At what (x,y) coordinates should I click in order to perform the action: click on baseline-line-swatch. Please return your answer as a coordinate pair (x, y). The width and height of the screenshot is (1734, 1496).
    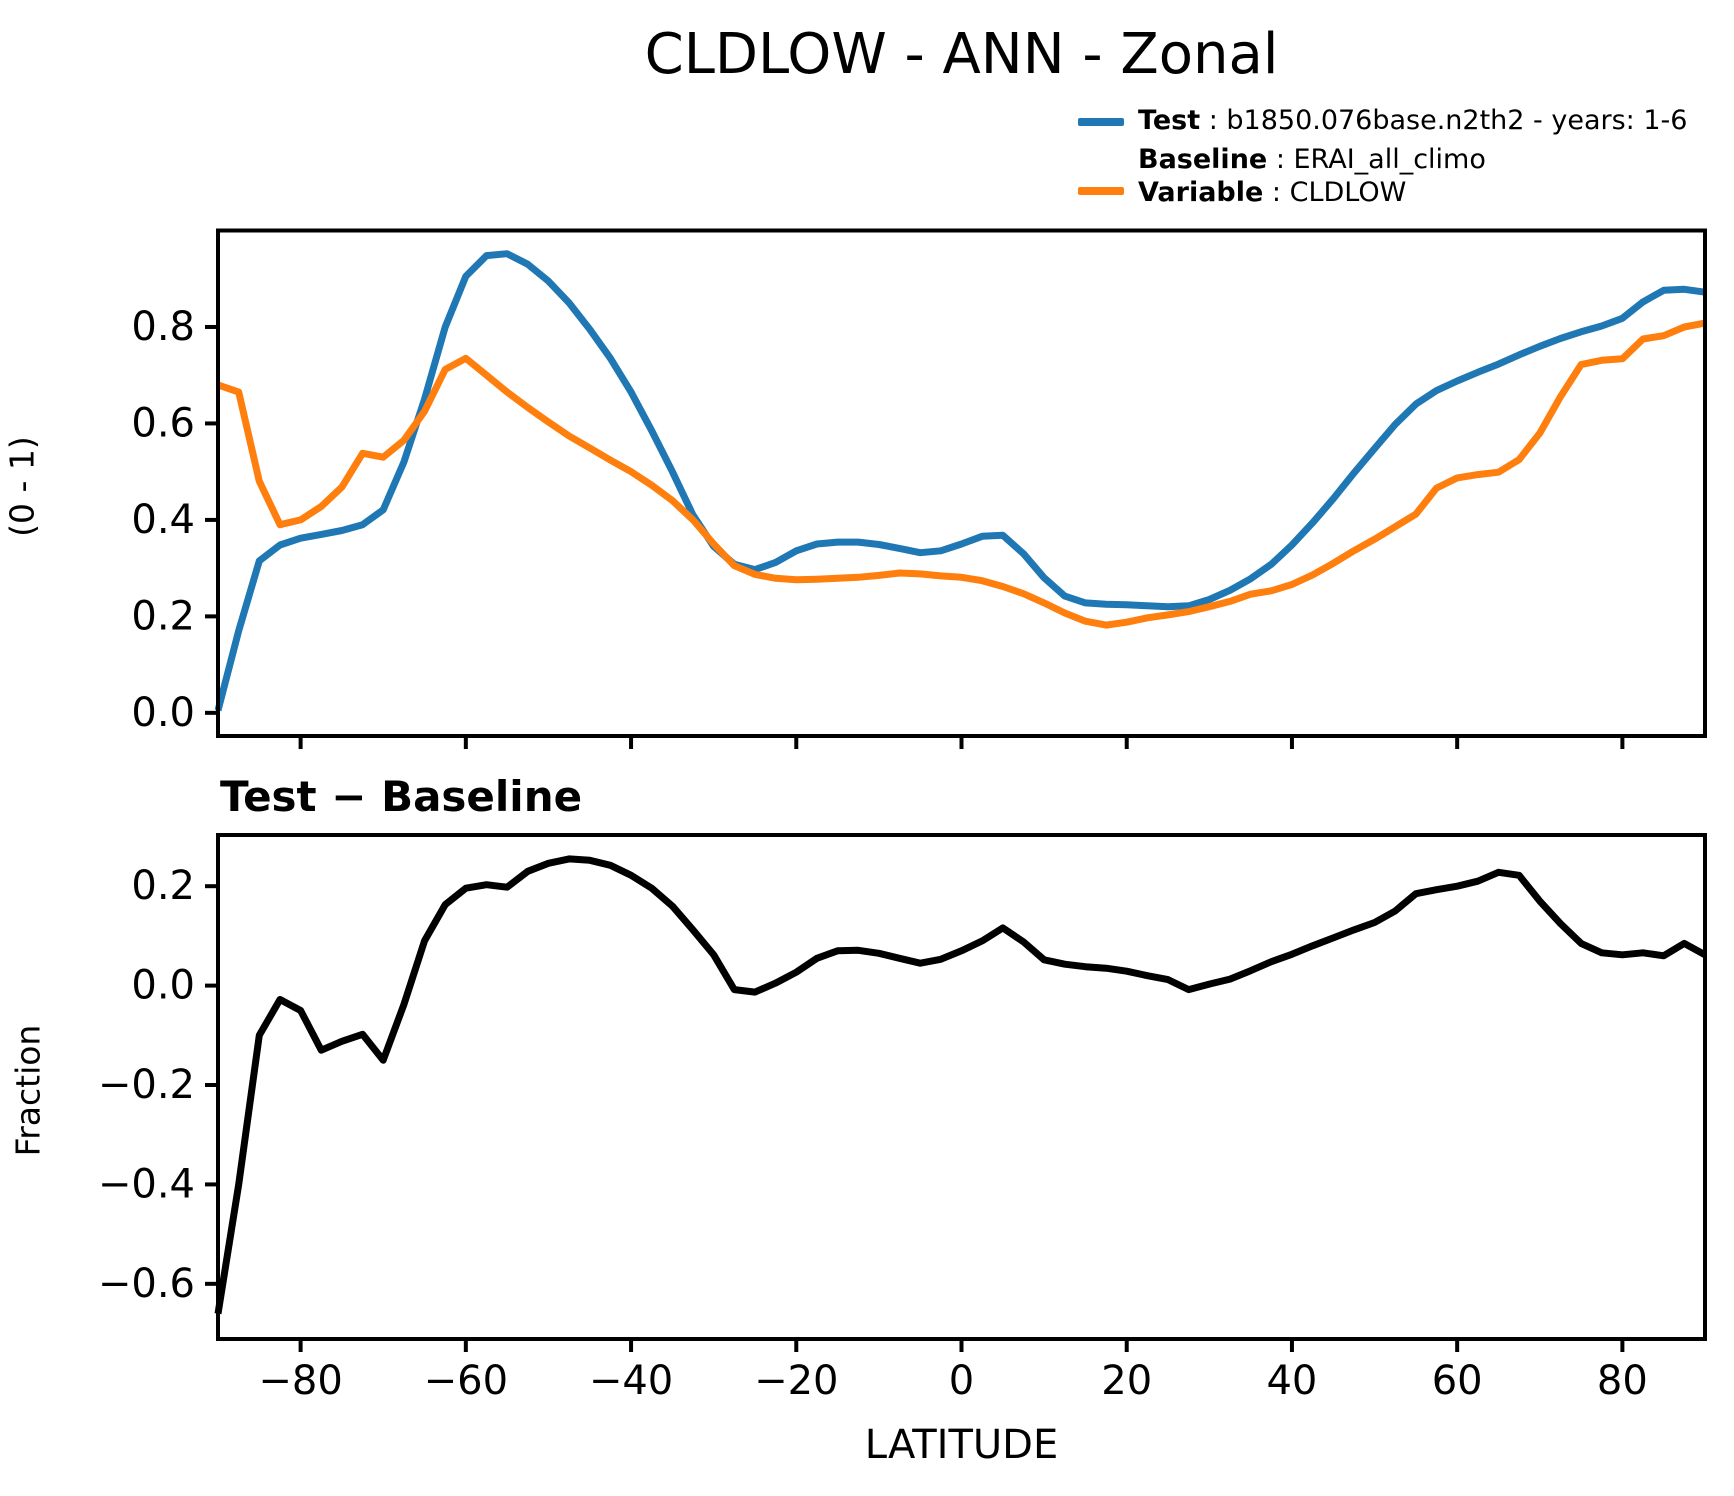
    Looking at the image, I should click on (1101, 191).